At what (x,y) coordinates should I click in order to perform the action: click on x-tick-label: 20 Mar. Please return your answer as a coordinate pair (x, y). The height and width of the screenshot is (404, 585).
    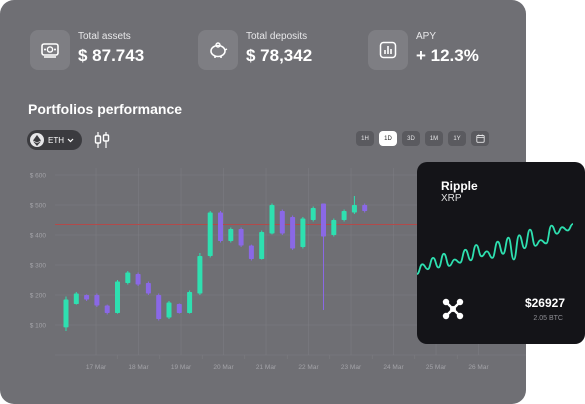
    Looking at the image, I should click on (223, 367).